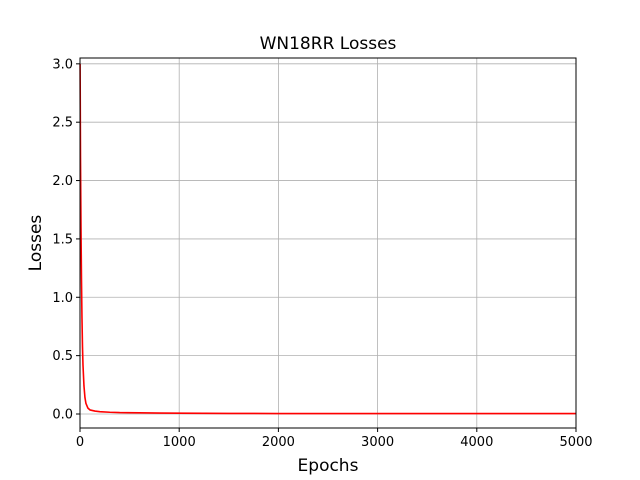 The height and width of the screenshot is (480, 640). I want to click on y-tick-label: 0.0, so click(62, 414).